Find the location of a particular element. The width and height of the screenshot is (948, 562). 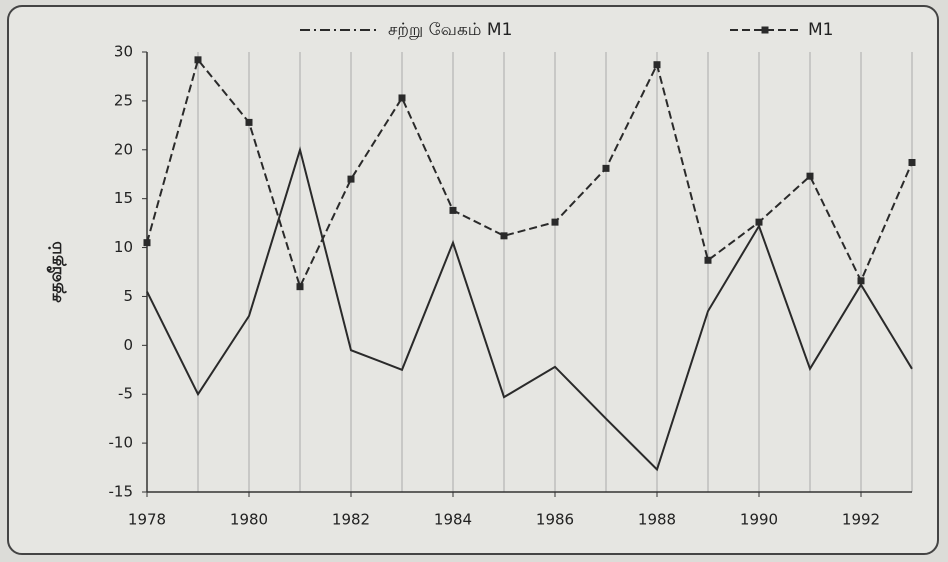

x-tick-label: 1984 is located at coordinates (453, 520).